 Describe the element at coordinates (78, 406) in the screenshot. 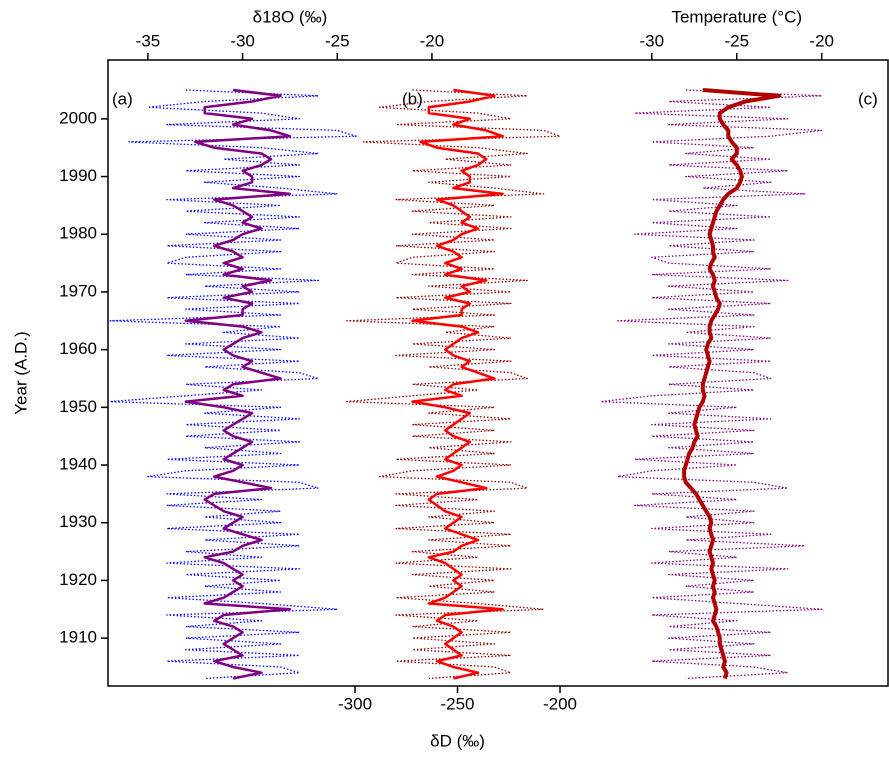

I see `y-tick-label: 1950` at that location.